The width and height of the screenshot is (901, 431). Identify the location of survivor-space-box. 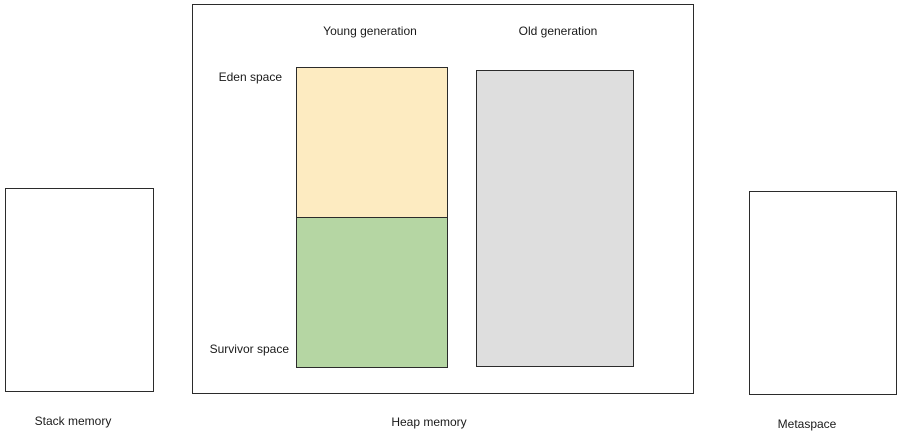
(372, 292).